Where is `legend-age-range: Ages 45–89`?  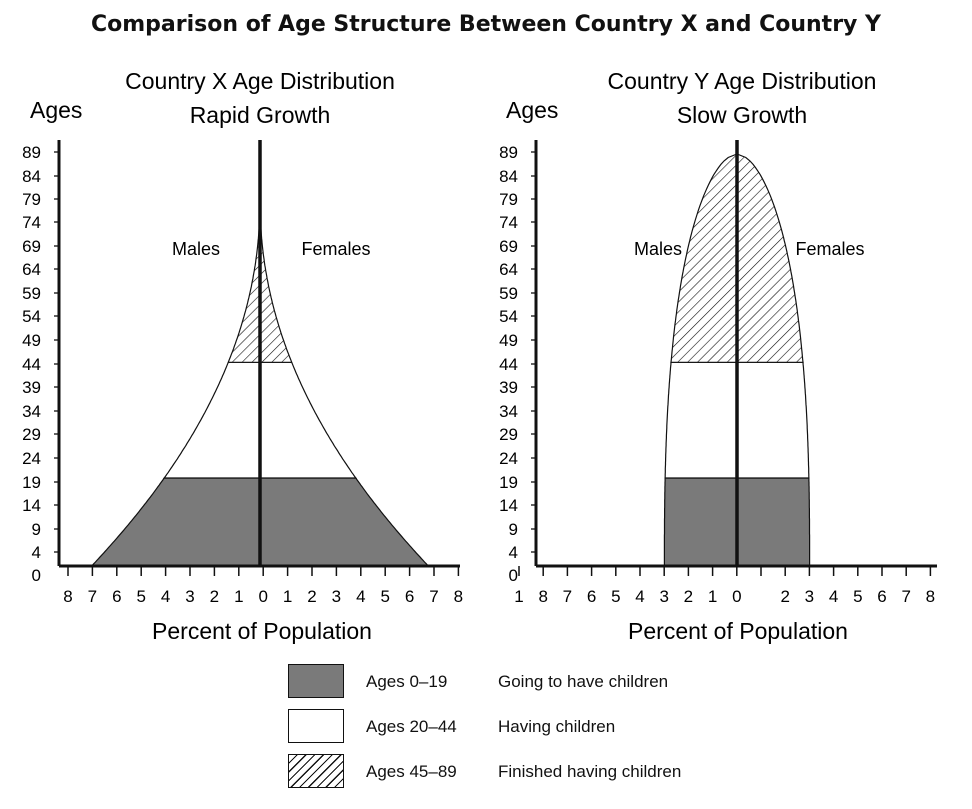 legend-age-range: Ages 45–89 is located at coordinates (411, 771).